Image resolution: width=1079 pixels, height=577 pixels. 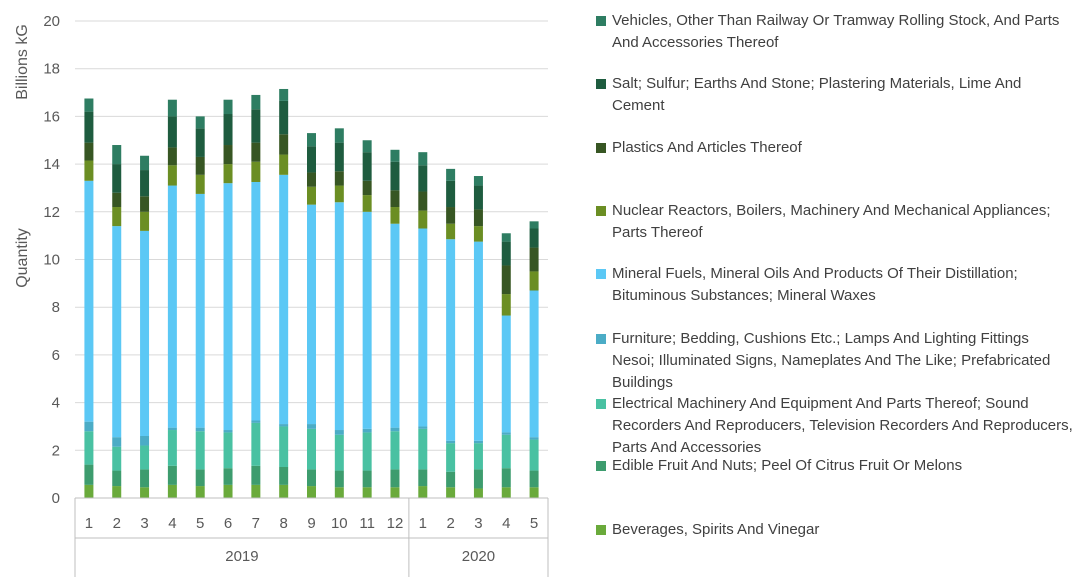 I want to click on y-tick-label: 2, so click(x=56, y=450).